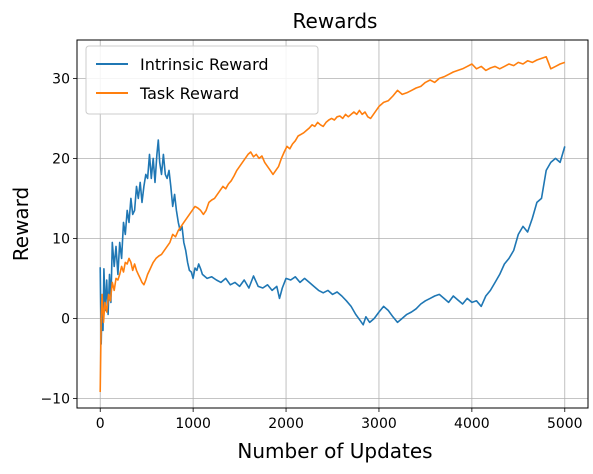 The width and height of the screenshot is (593, 474). I want to click on x-tick-label: 4000, so click(472, 424).